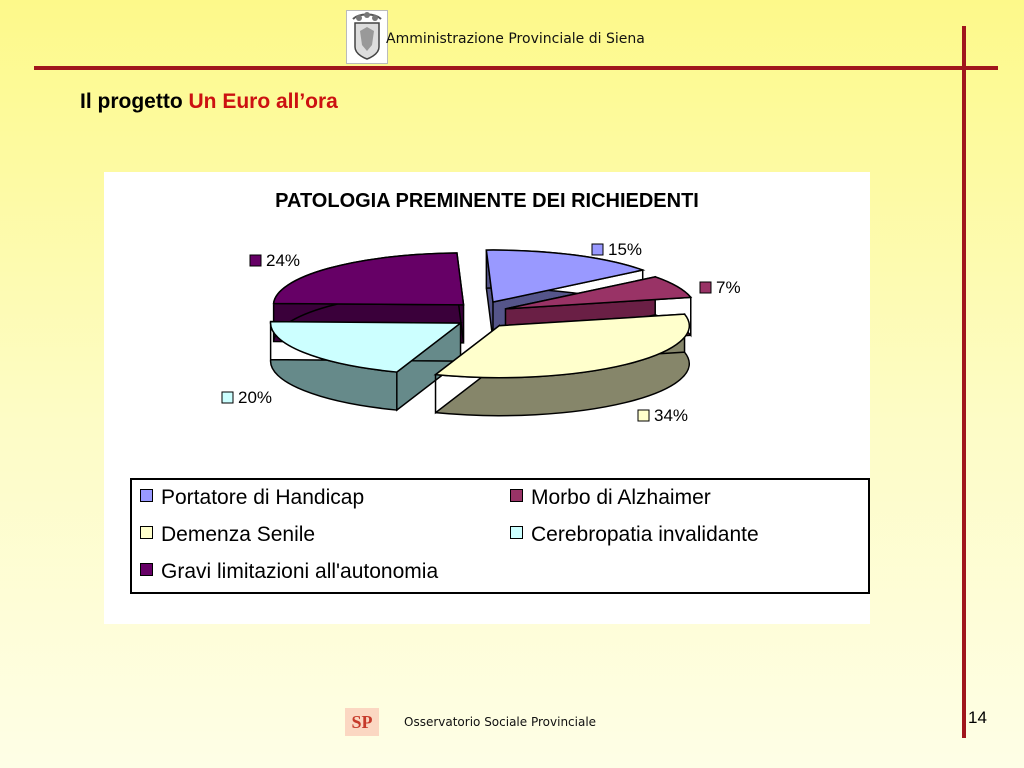 This screenshot has width=1024, height=768. Describe the element at coordinates (728, 287) in the screenshot. I see `data-label: 7%` at that location.